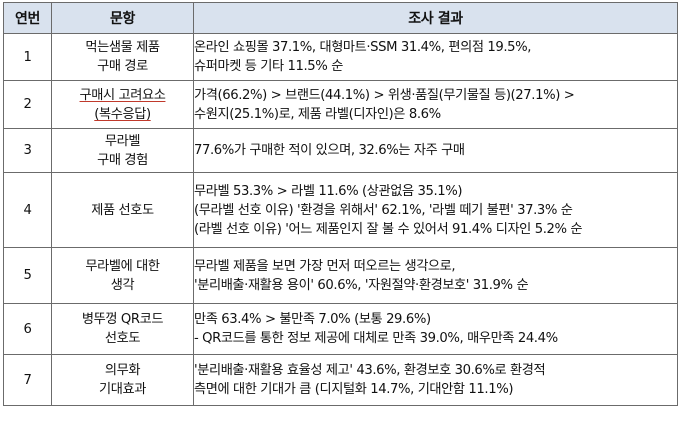  I want to click on row-item: 제품 선호도, so click(122, 210).